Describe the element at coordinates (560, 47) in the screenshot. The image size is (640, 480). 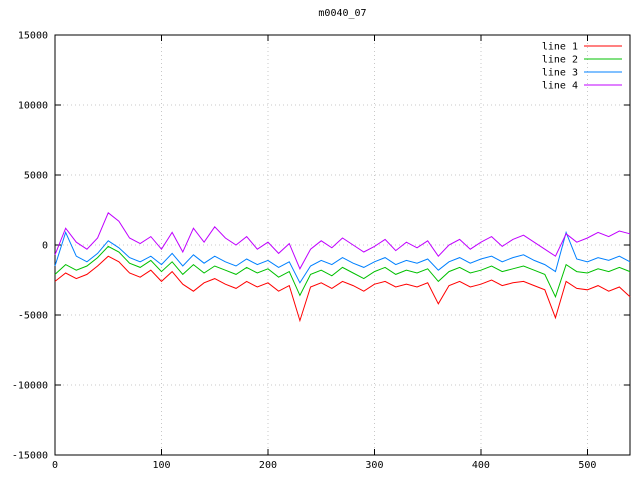
I see `legend-label: line 1` at that location.